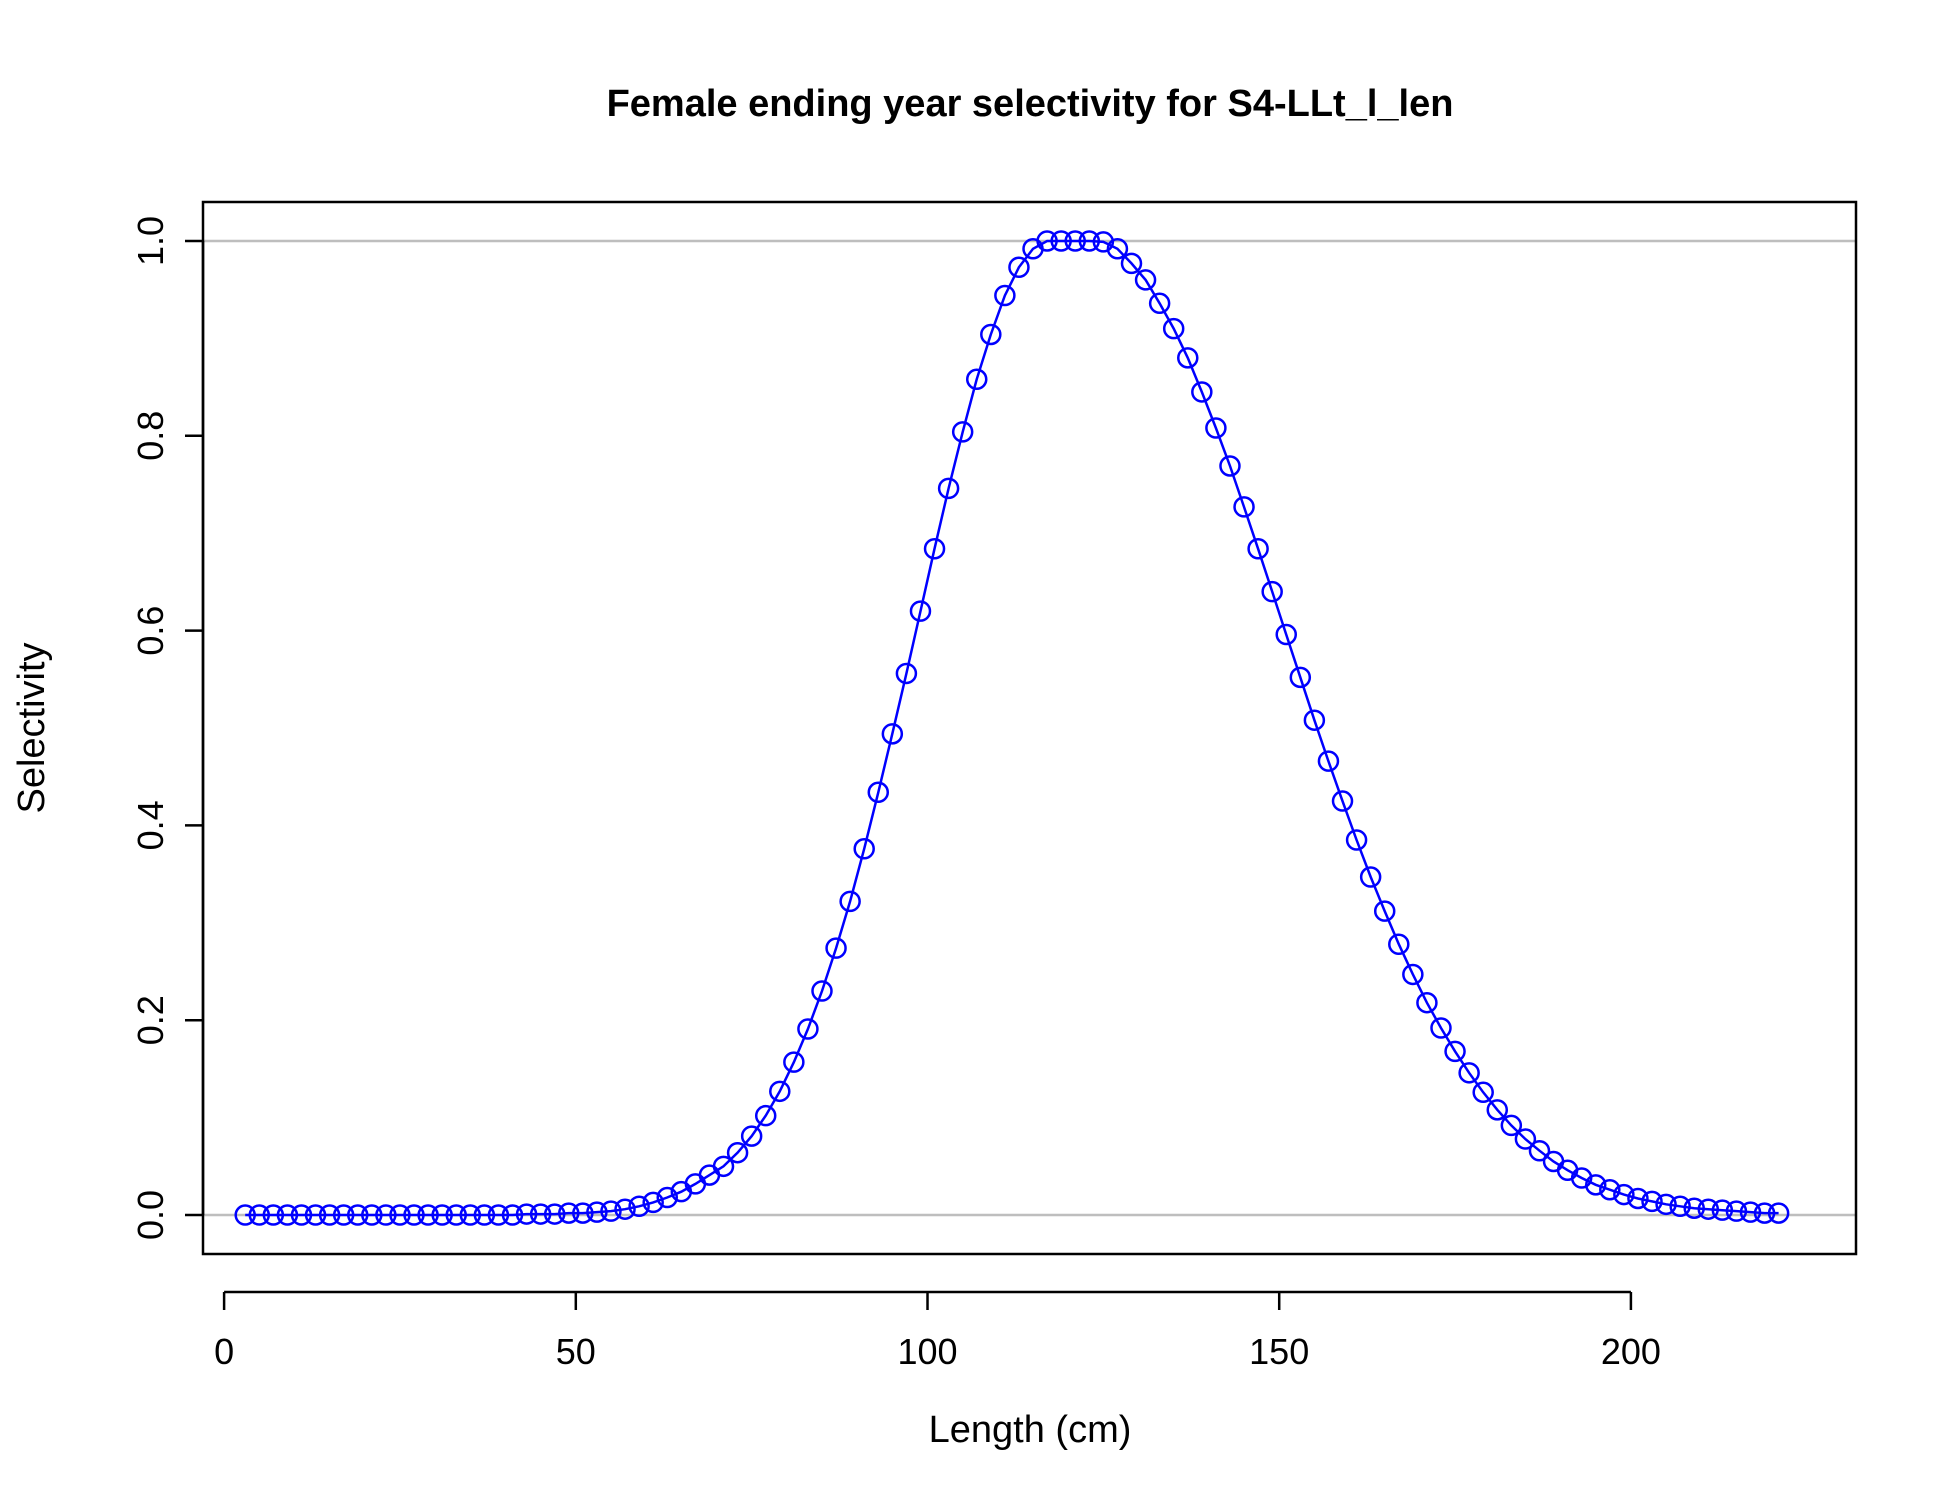  Describe the element at coordinates (1631, 1351) in the screenshot. I see `x-tick-label: 200` at that location.